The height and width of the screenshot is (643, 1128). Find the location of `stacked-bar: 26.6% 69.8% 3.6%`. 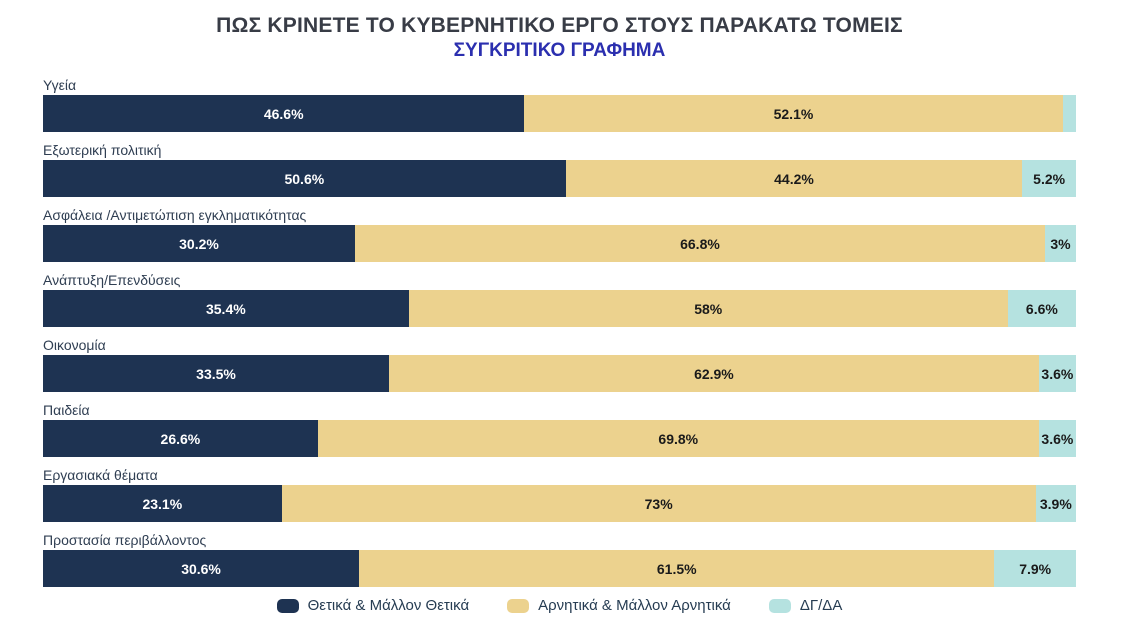

stacked-bar: 26.6% 69.8% 3.6% is located at coordinates (559, 439).